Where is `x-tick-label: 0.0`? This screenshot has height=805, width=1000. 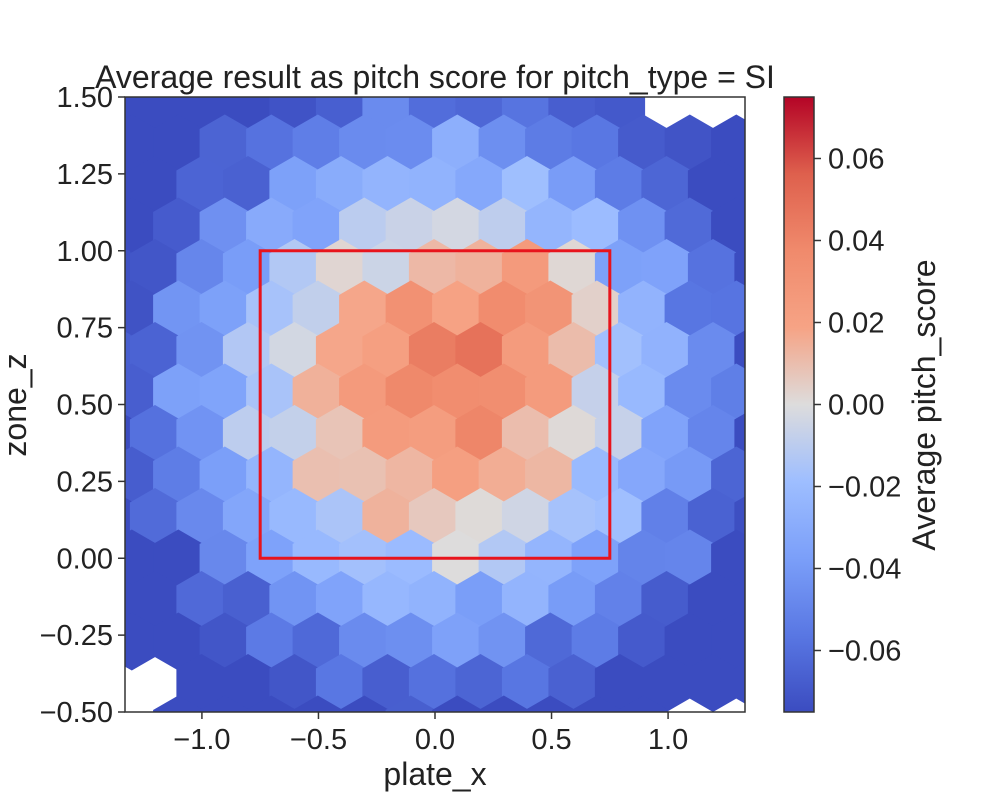 x-tick-label: 0.0 is located at coordinates (435, 740).